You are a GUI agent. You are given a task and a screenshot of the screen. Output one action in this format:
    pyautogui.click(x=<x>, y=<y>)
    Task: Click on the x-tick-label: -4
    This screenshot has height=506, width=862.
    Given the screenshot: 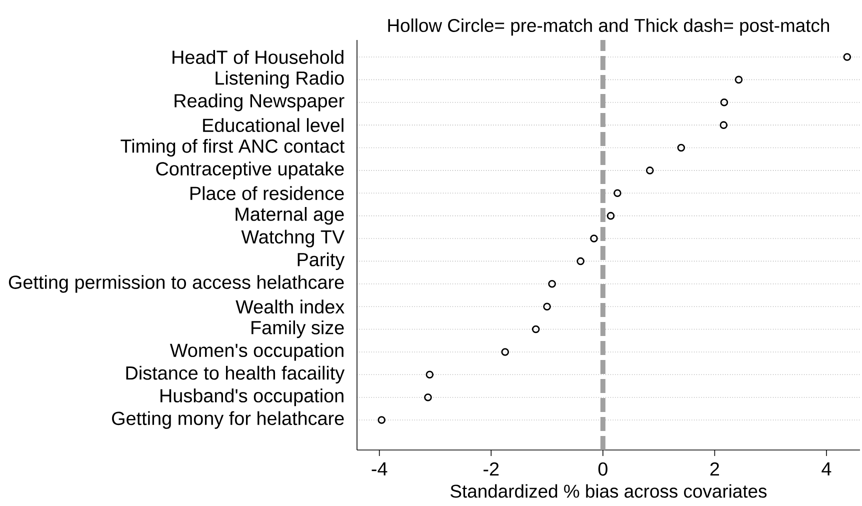 What is the action you would take?
    pyautogui.click(x=380, y=469)
    